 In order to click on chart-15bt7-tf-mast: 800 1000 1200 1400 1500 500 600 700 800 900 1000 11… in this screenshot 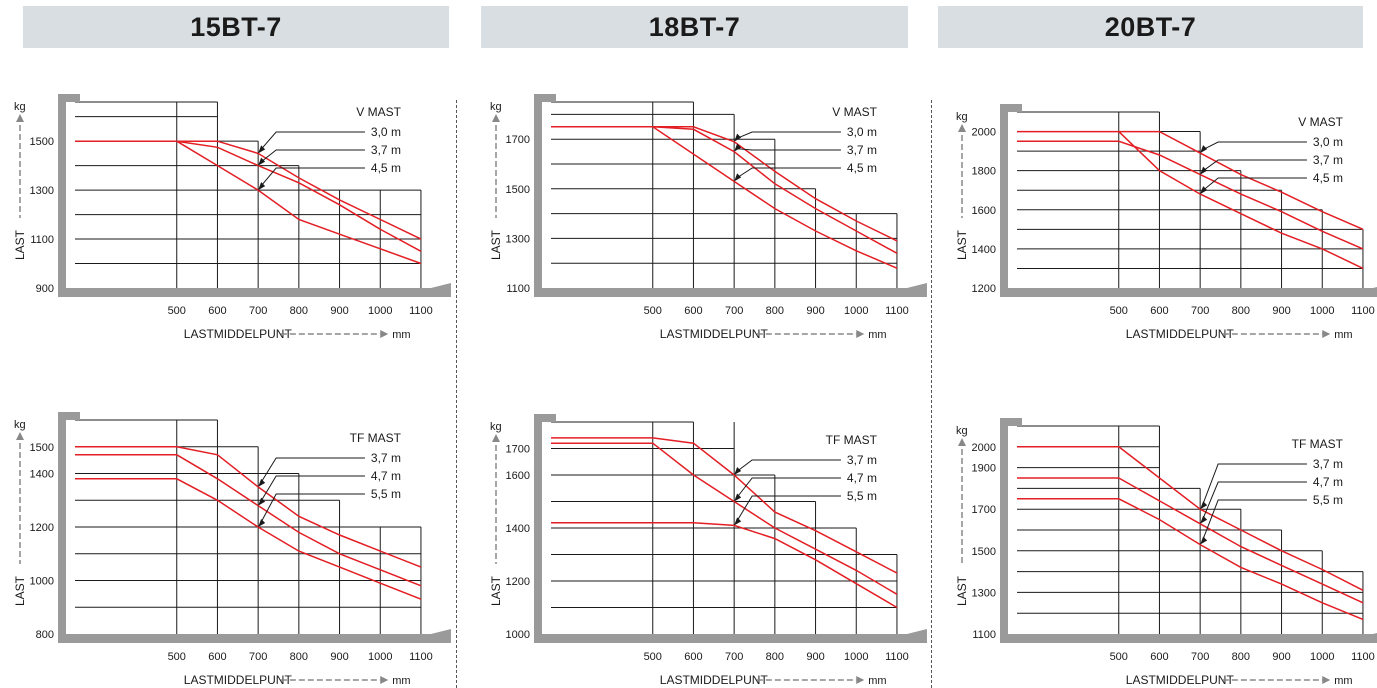, I will do `click(225, 550)`.